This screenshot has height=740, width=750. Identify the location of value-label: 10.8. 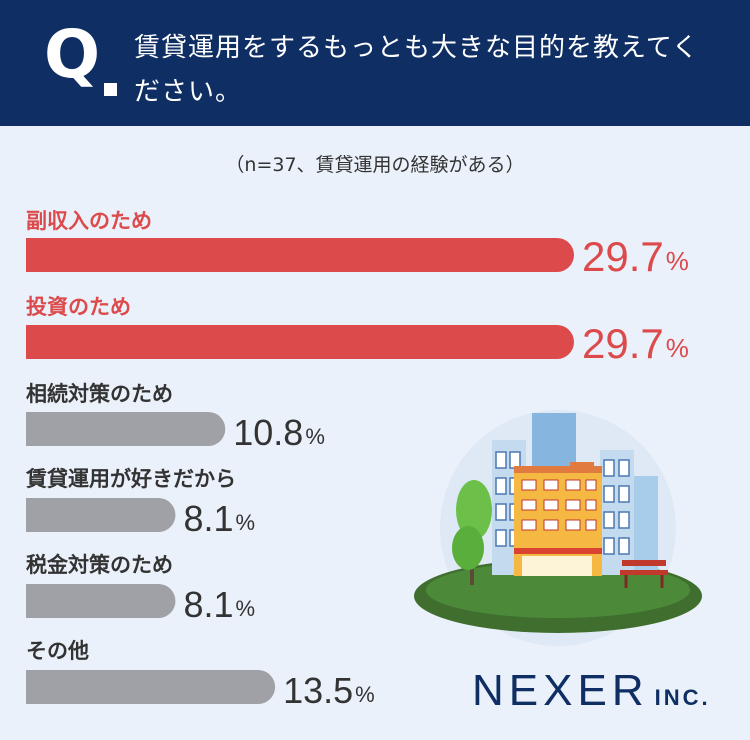
(268, 432).